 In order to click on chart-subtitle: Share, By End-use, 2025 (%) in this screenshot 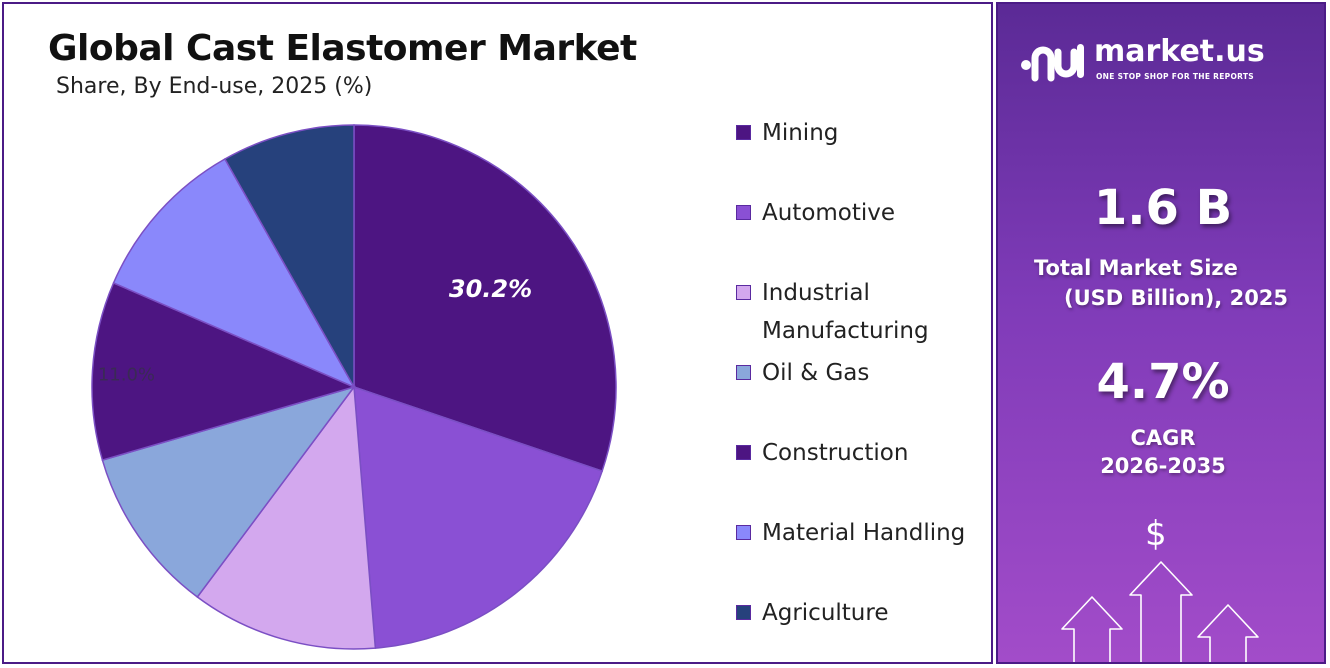, I will do `click(214, 86)`.